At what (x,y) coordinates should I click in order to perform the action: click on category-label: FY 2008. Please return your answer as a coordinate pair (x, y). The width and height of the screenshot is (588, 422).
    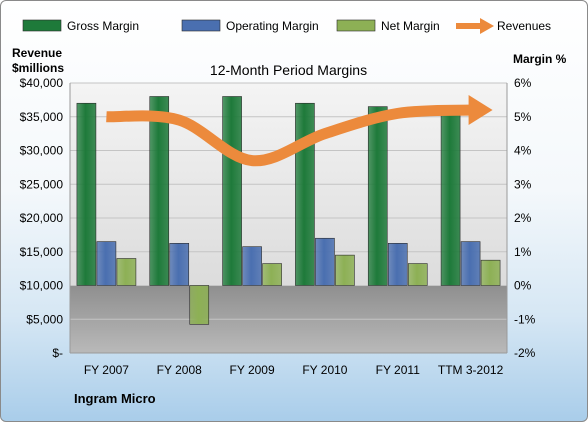
    Looking at the image, I should click on (179, 370).